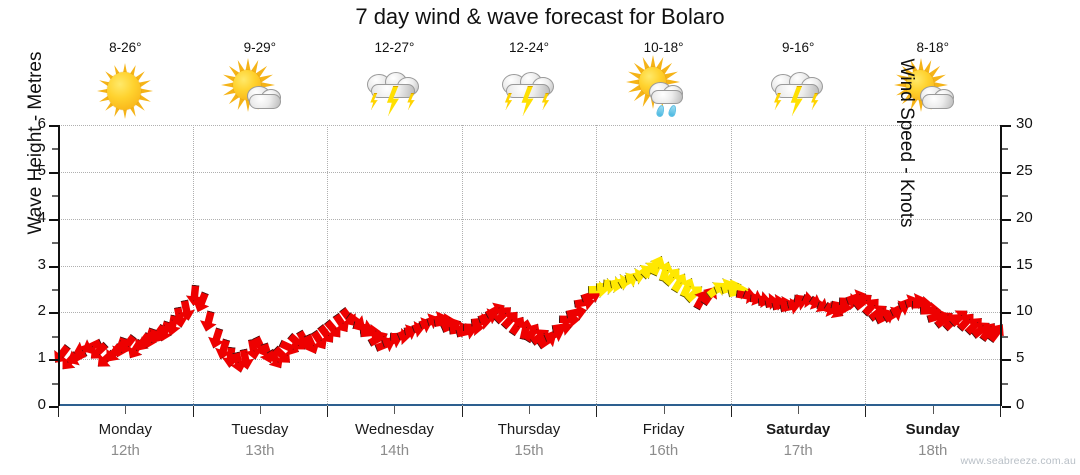 This screenshot has height=475, width=1080. What do you see at coordinates (932, 439) in the screenshot?
I see `x-axis-day-sunday: Sunday 18th` at bounding box center [932, 439].